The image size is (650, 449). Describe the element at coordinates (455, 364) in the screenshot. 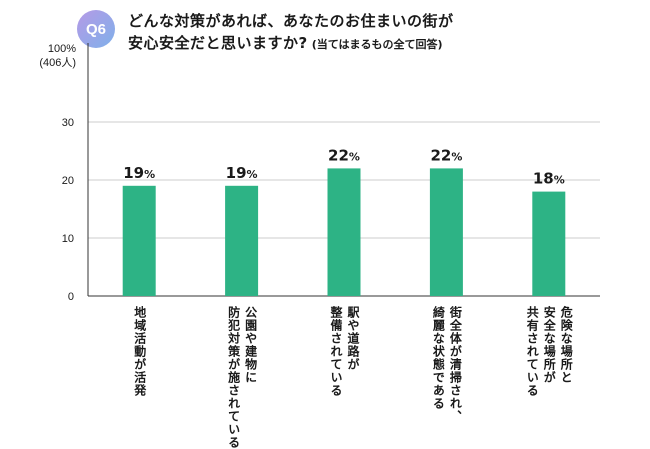

I see `category-label-line: 街全体が清掃され、` at that location.